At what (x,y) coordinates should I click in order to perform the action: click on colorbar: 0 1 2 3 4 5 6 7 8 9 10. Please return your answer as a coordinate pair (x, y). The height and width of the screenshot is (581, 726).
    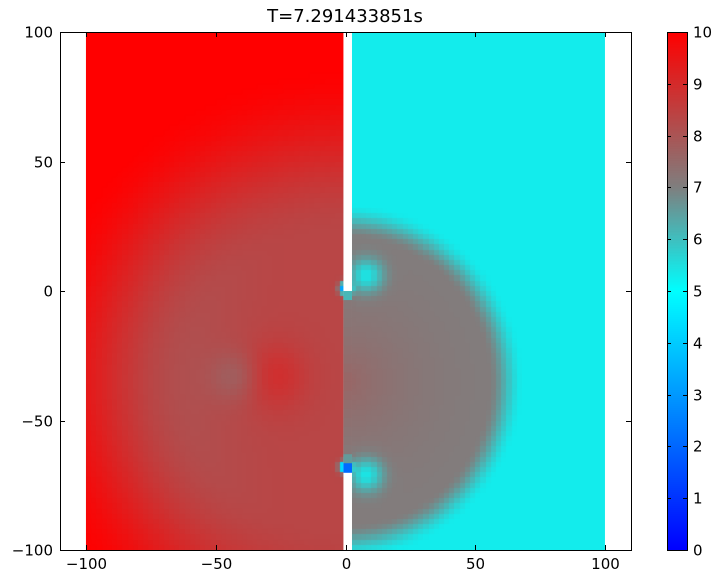
    Looking at the image, I should click on (689, 292).